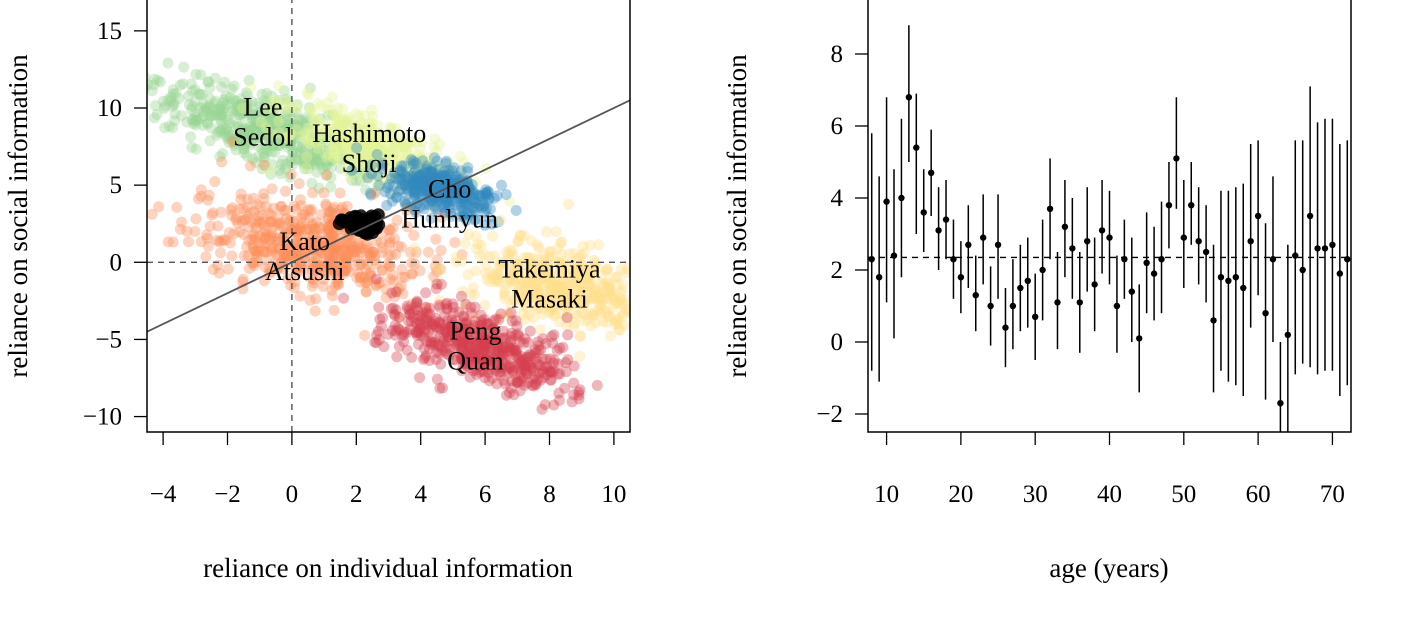 The height and width of the screenshot is (625, 1427). I want to click on y-tick-label: 0, so click(116, 262).